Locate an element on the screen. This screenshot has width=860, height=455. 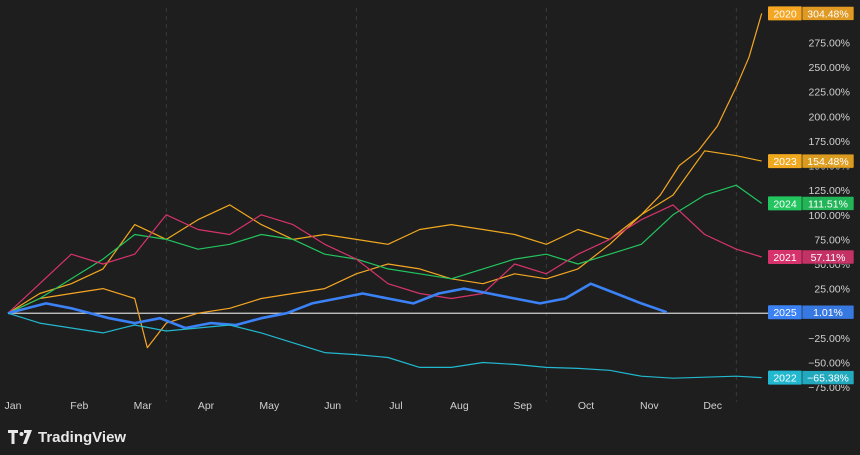
end-label-2023: 2023 154.48% is located at coordinates (811, 161).